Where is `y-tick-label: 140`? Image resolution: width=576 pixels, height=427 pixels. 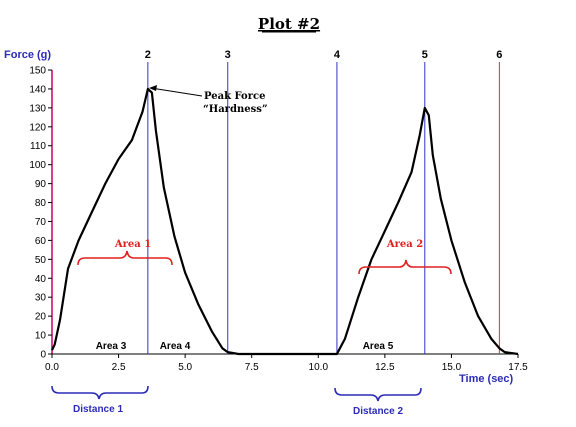 y-tick-label: 140 is located at coordinates (37, 89).